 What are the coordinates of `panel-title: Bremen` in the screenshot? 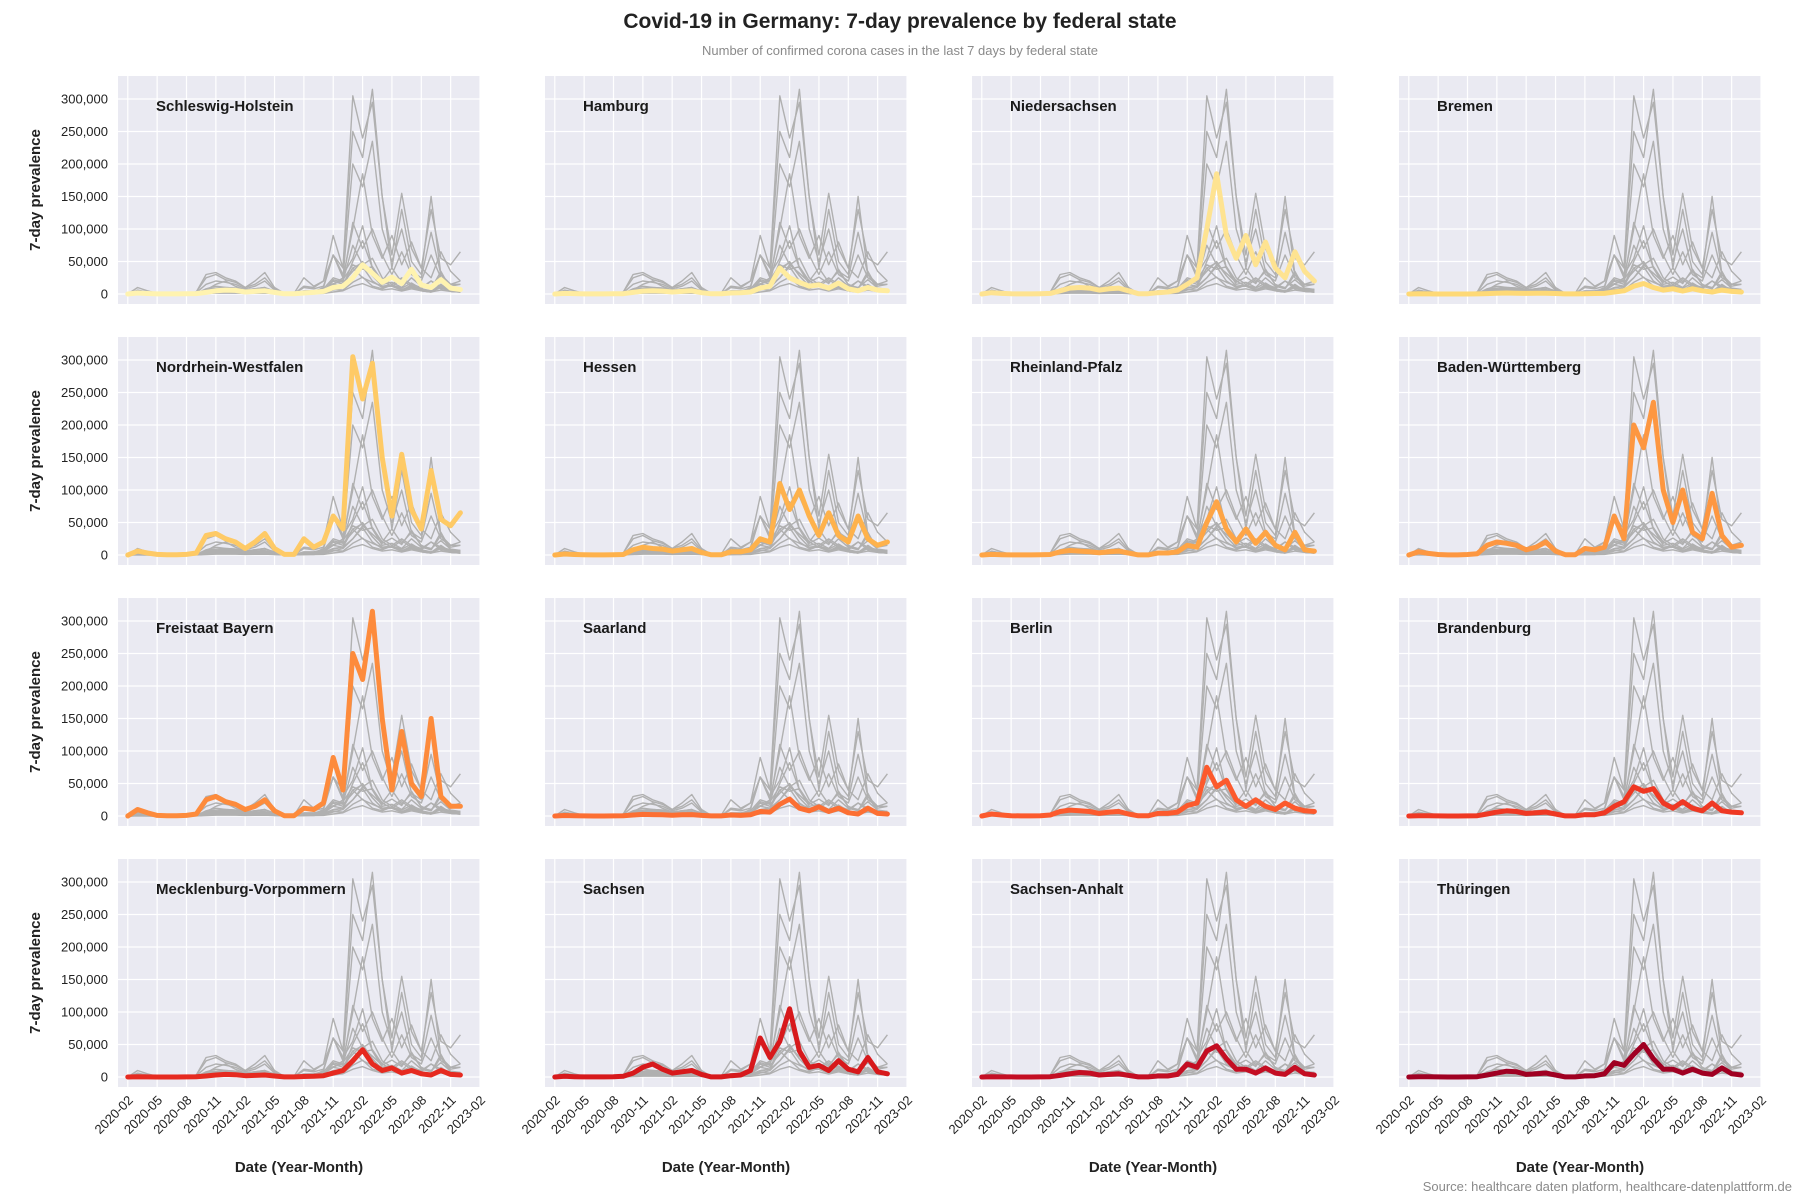 It's located at (1465, 106).